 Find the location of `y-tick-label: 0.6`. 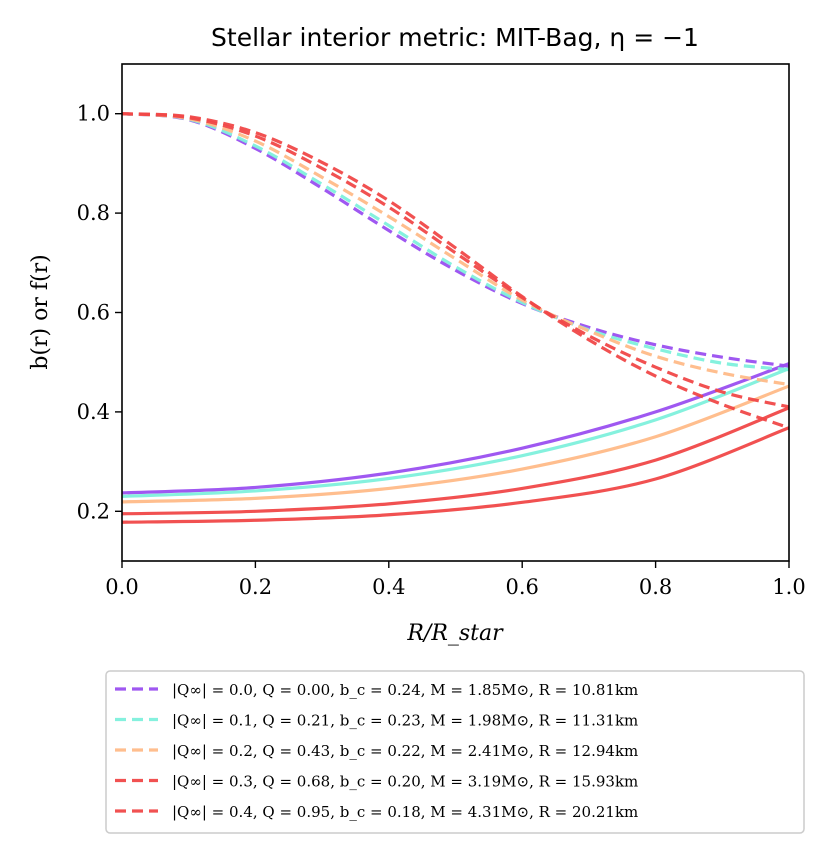

y-tick-label: 0.6 is located at coordinates (93, 313).